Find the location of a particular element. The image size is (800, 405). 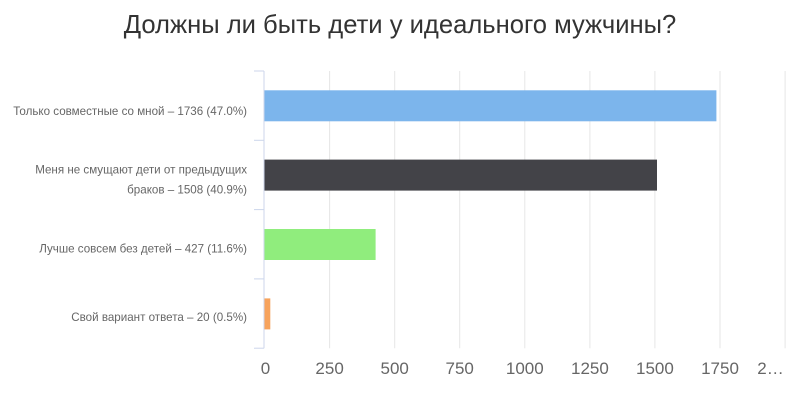

svg-text: 1000 is located at coordinates (525, 368).